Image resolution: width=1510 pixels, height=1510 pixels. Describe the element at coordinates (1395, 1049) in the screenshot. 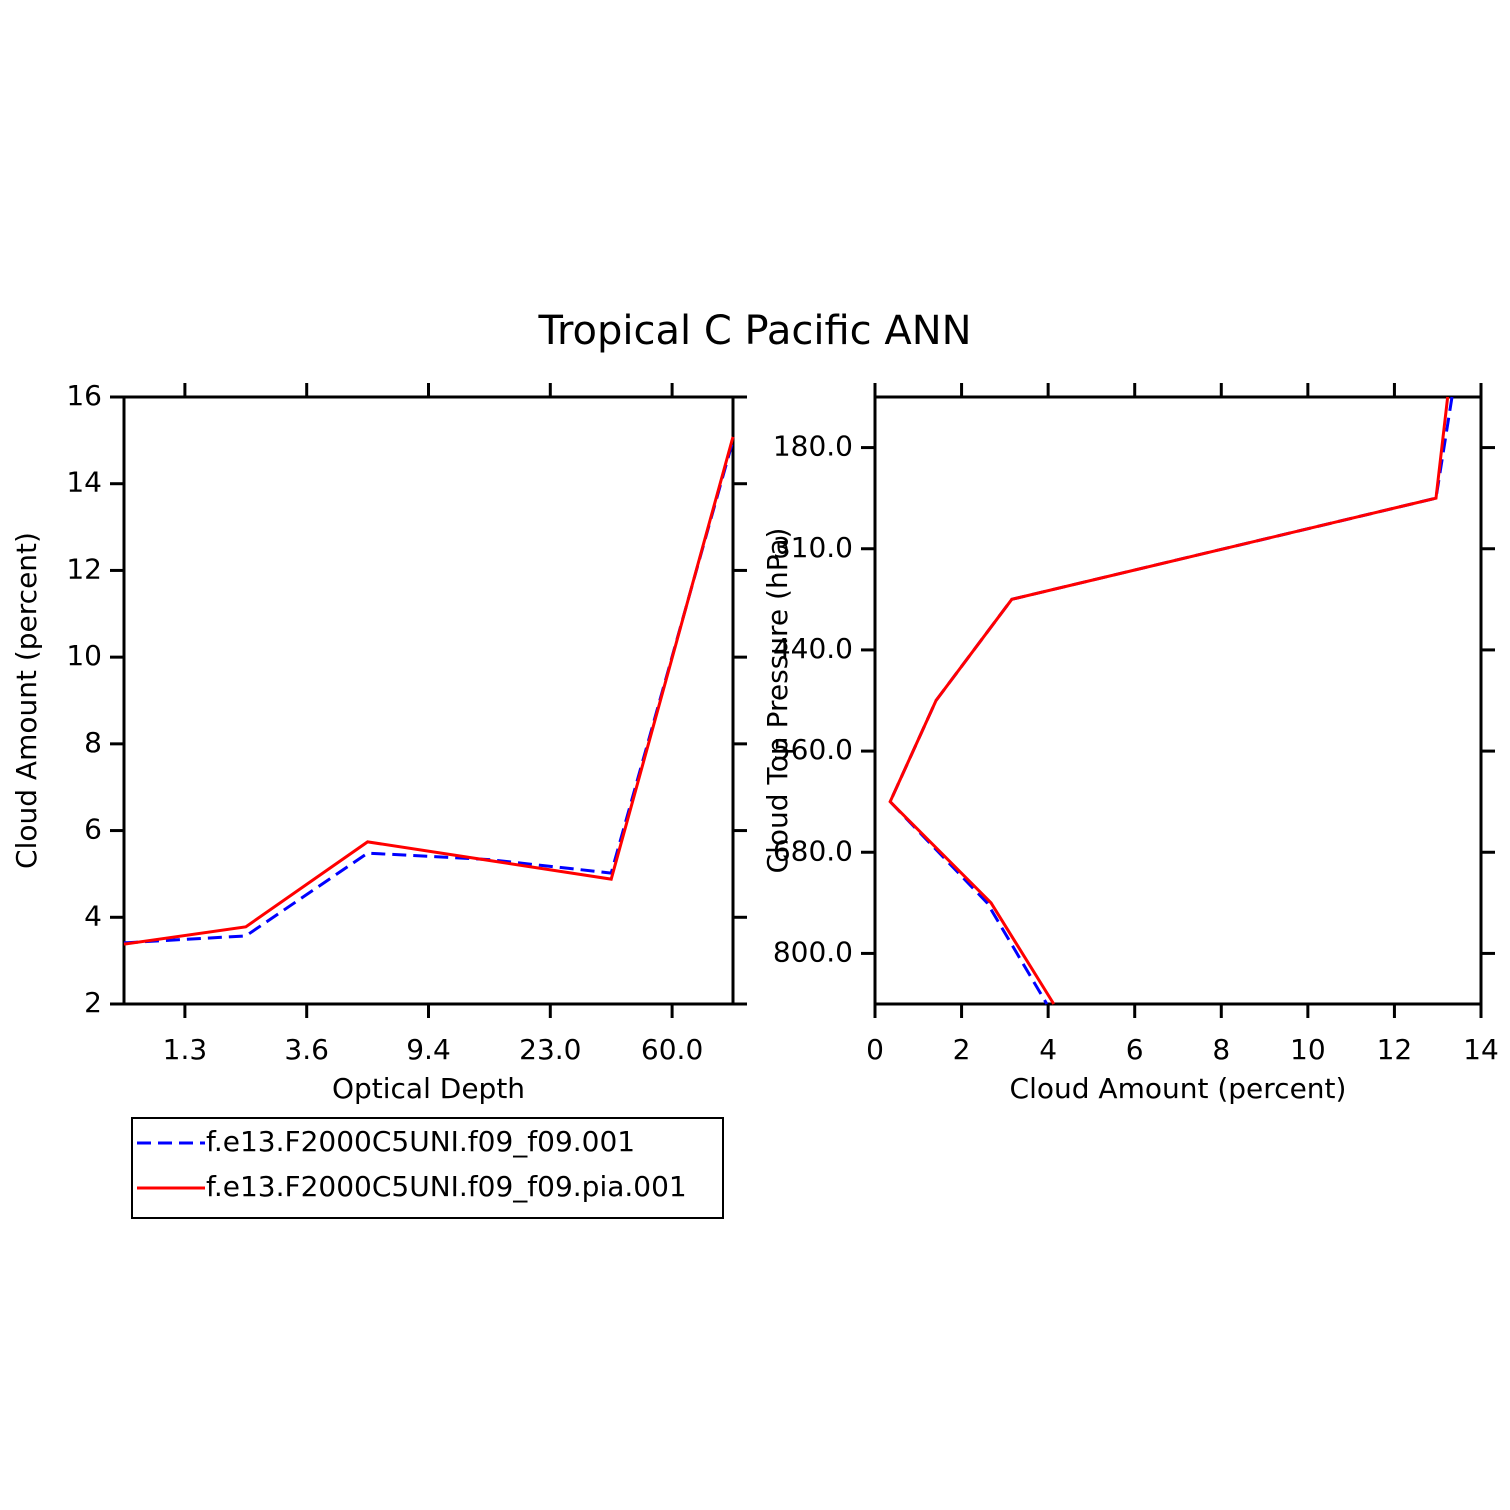

I see `x-tick-label: 12` at that location.